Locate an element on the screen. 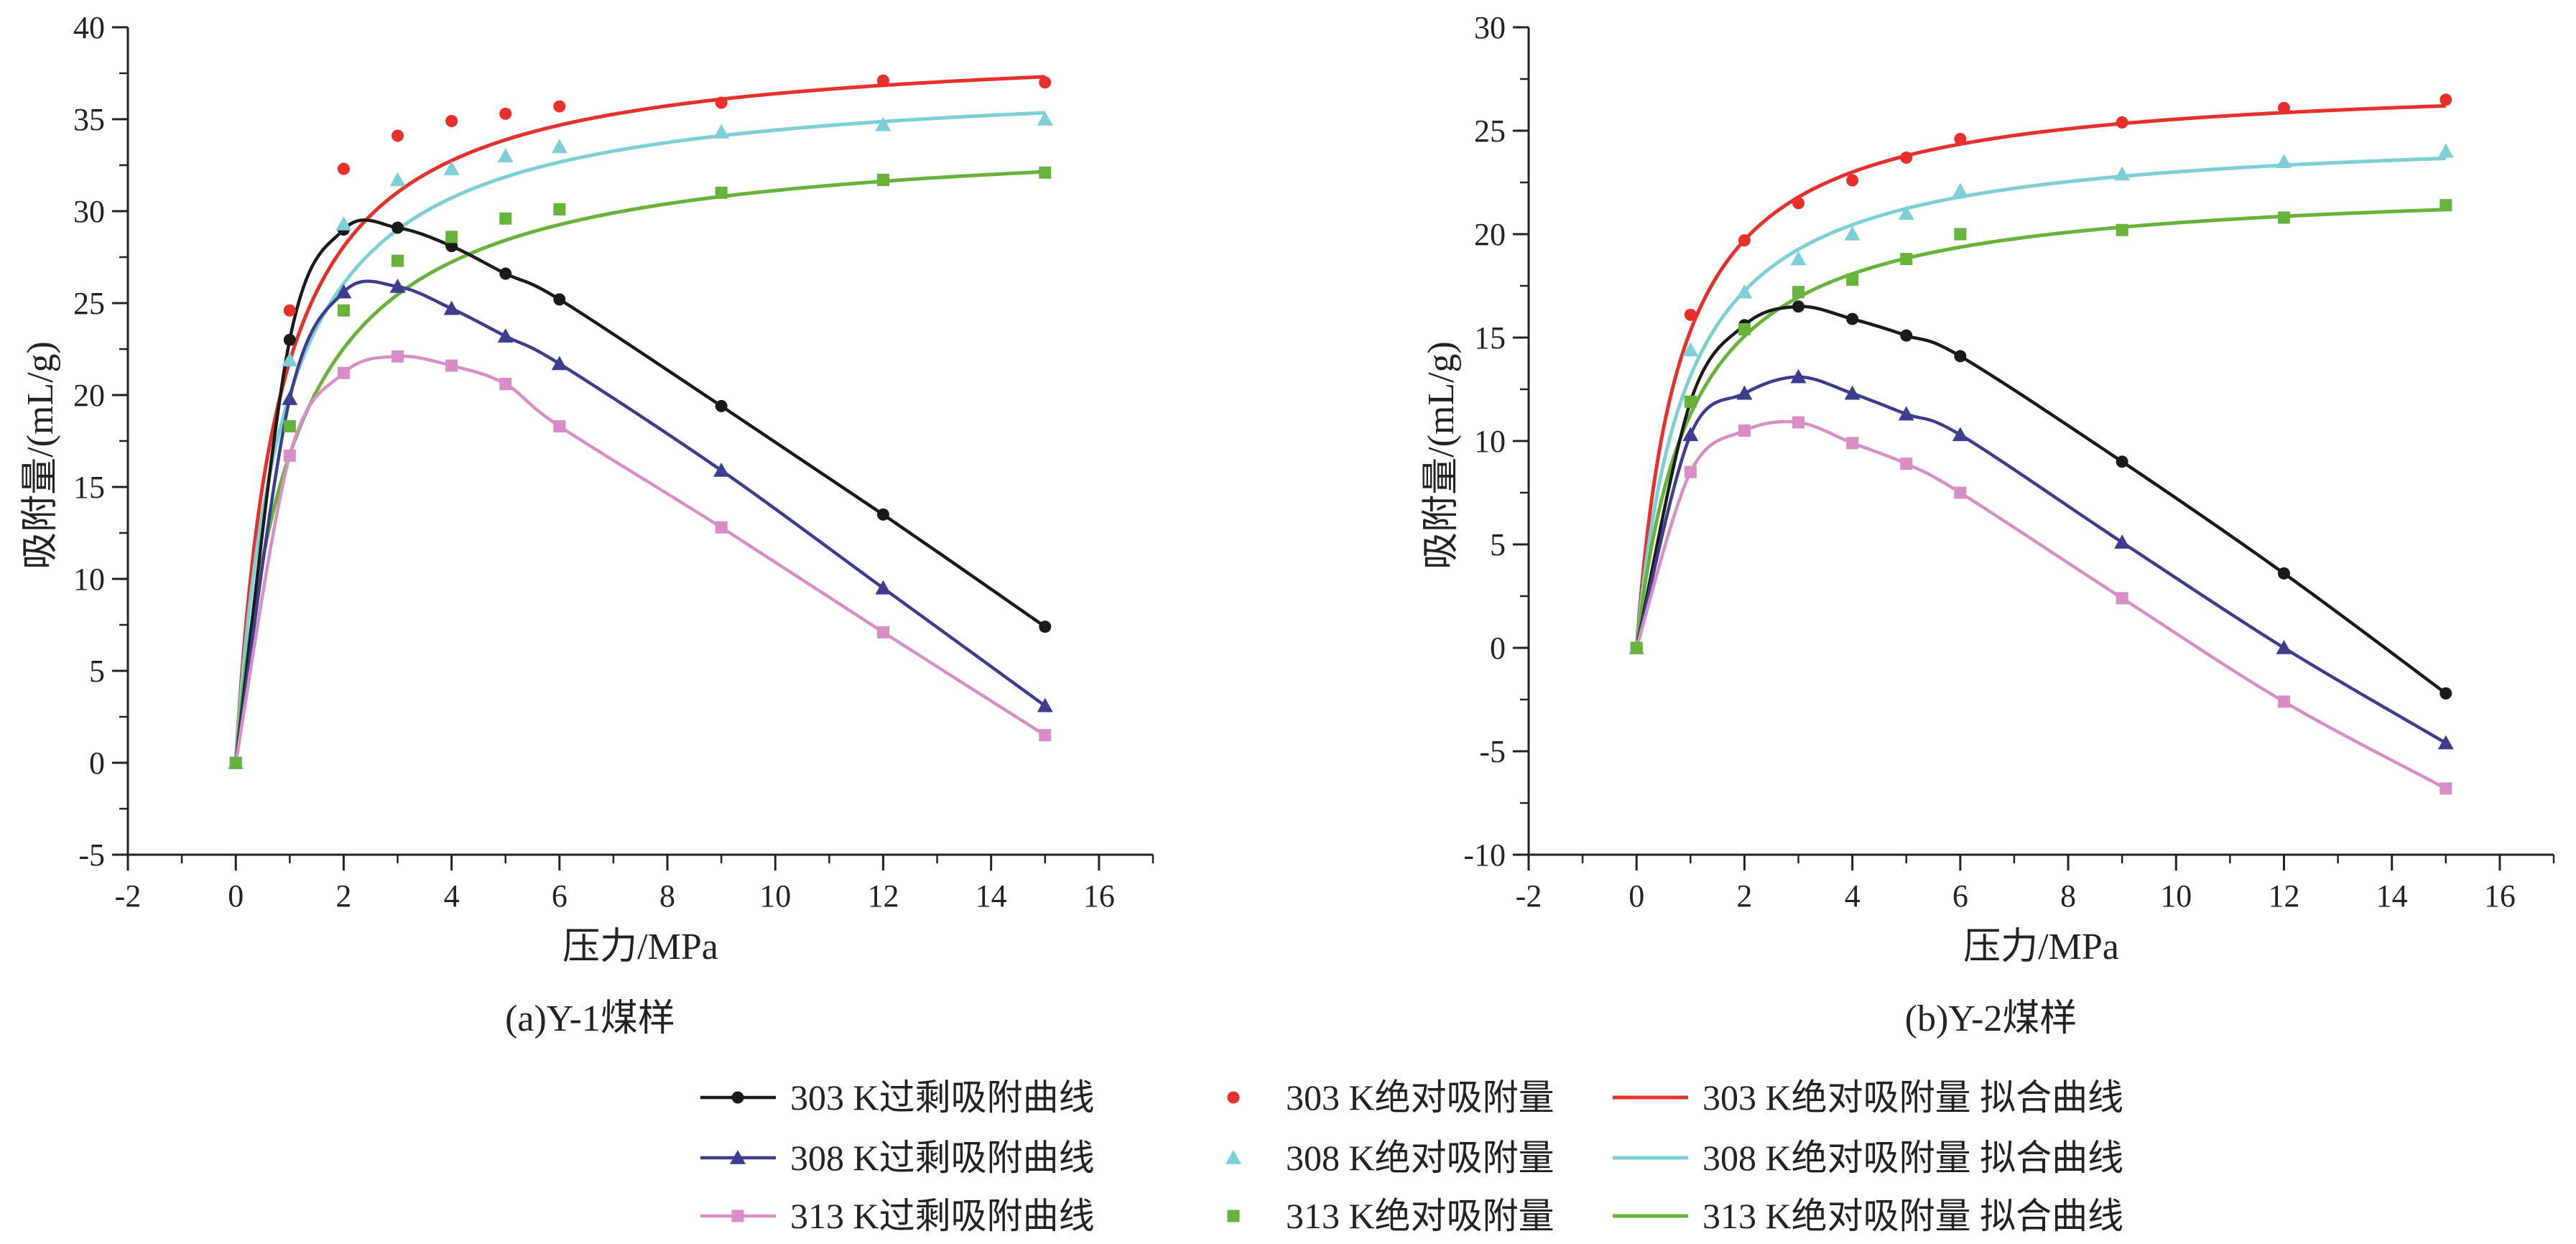 The width and height of the screenshot is (2576, 1244). y-tick-label: 30 is located at coordinates (1490, 28).